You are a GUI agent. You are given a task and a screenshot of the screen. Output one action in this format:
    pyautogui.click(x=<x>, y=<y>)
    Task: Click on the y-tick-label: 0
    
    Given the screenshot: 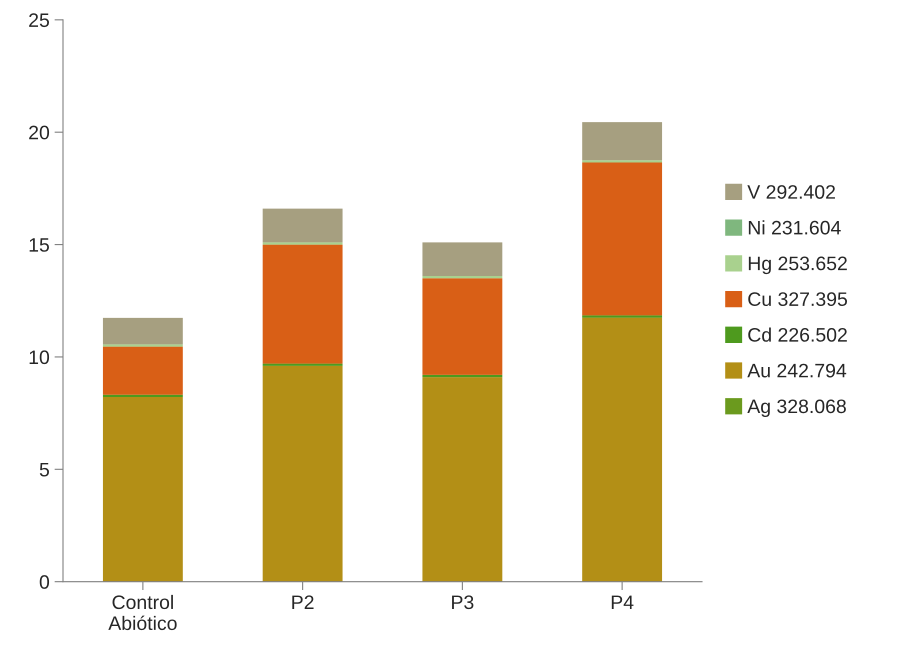 What is the action you would take?
    pyautogui.click(x=45, y=582)
    